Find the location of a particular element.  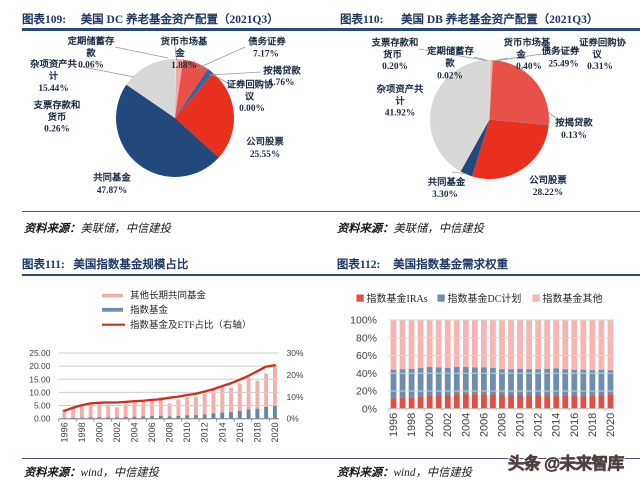

svg-text: 0.06% is located at coordinates (91, 66).